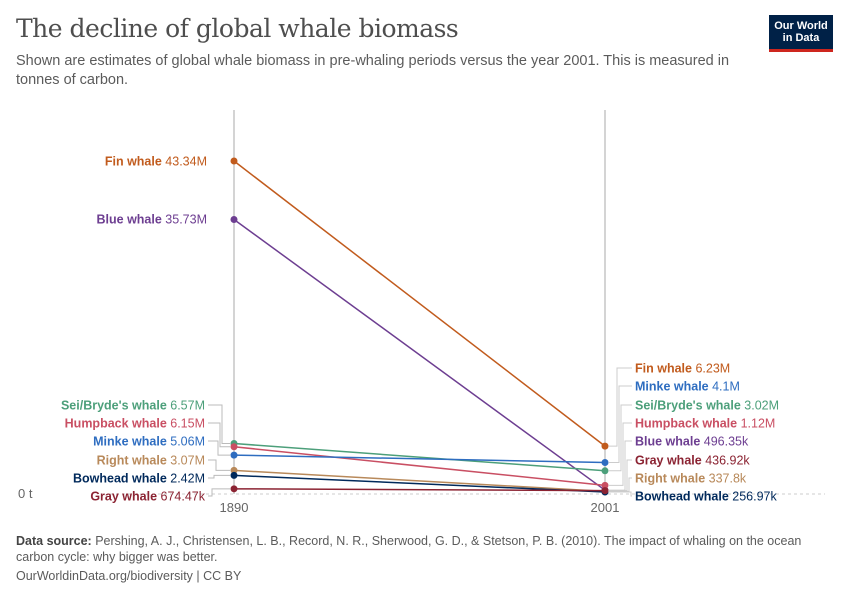 Image resolution: width=850 pixels, height=600 pixels. What do you see at coordinates (25, 493) in the screenshot?
I see `y-tick-label: 0 t` at bounding box center [25, 493].